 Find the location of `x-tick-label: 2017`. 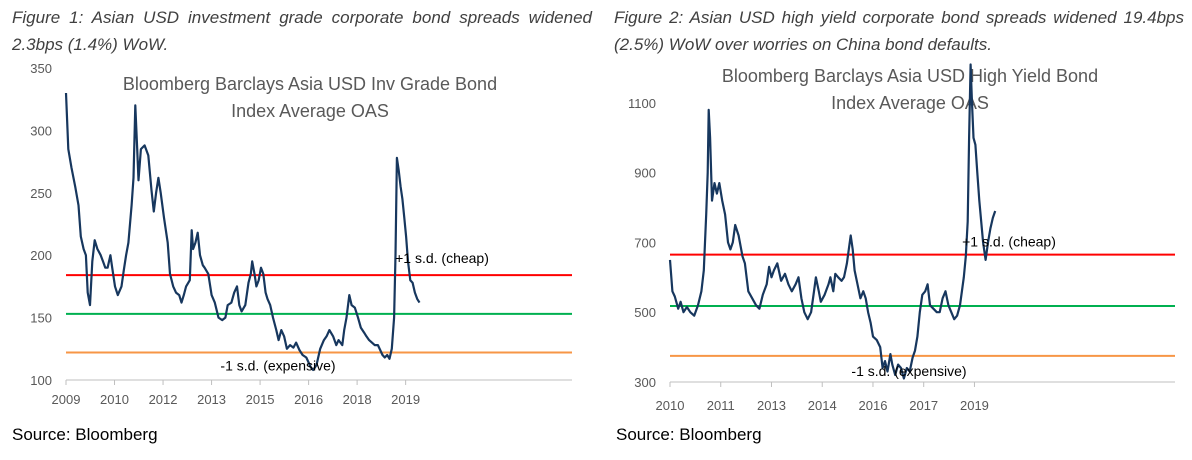

x-tick-label: 2017 is located at coordinates (923, 405).